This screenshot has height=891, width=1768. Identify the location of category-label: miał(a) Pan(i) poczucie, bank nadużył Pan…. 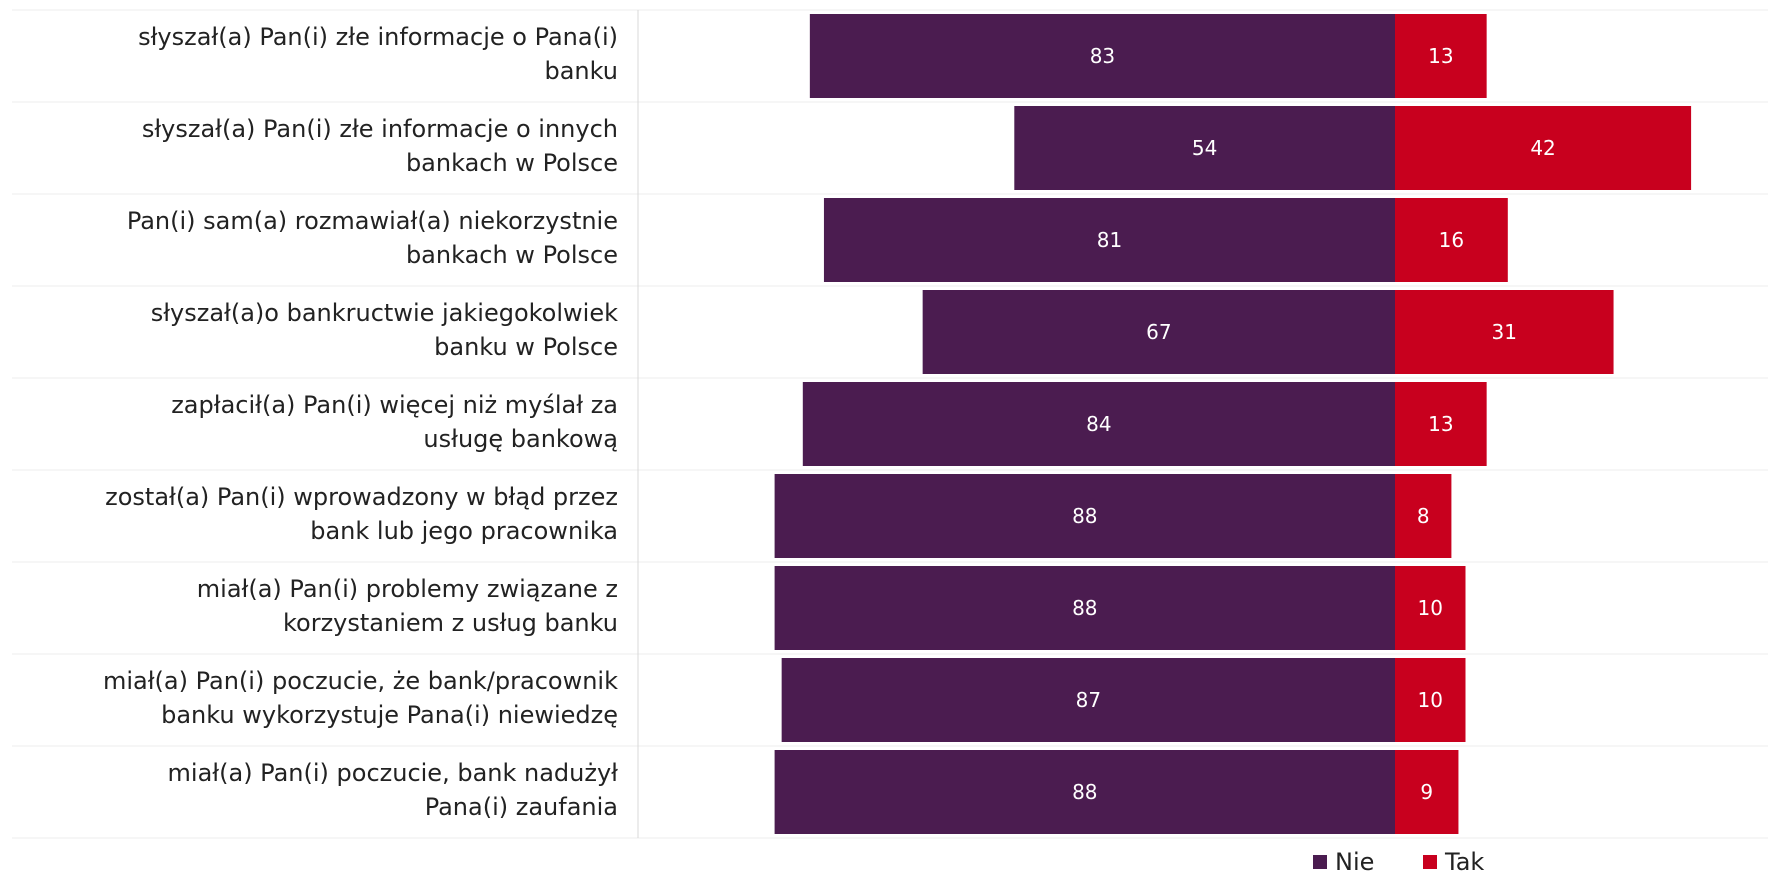
(393, 790).